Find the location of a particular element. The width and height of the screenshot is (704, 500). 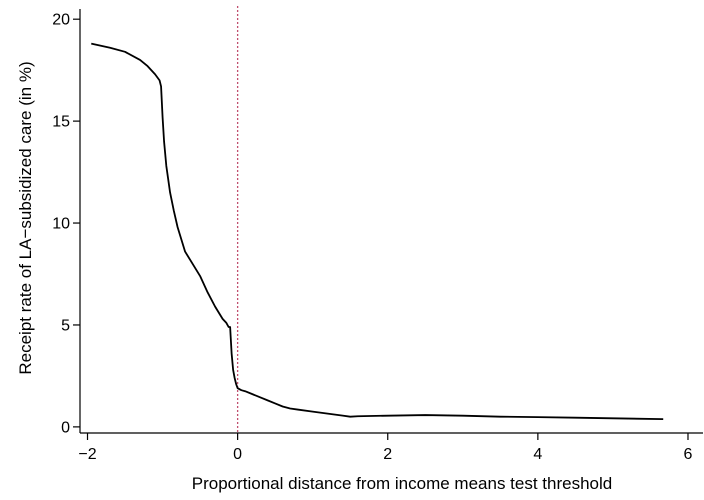

x-tick-label: 6 is located at coordinates (688, 454).